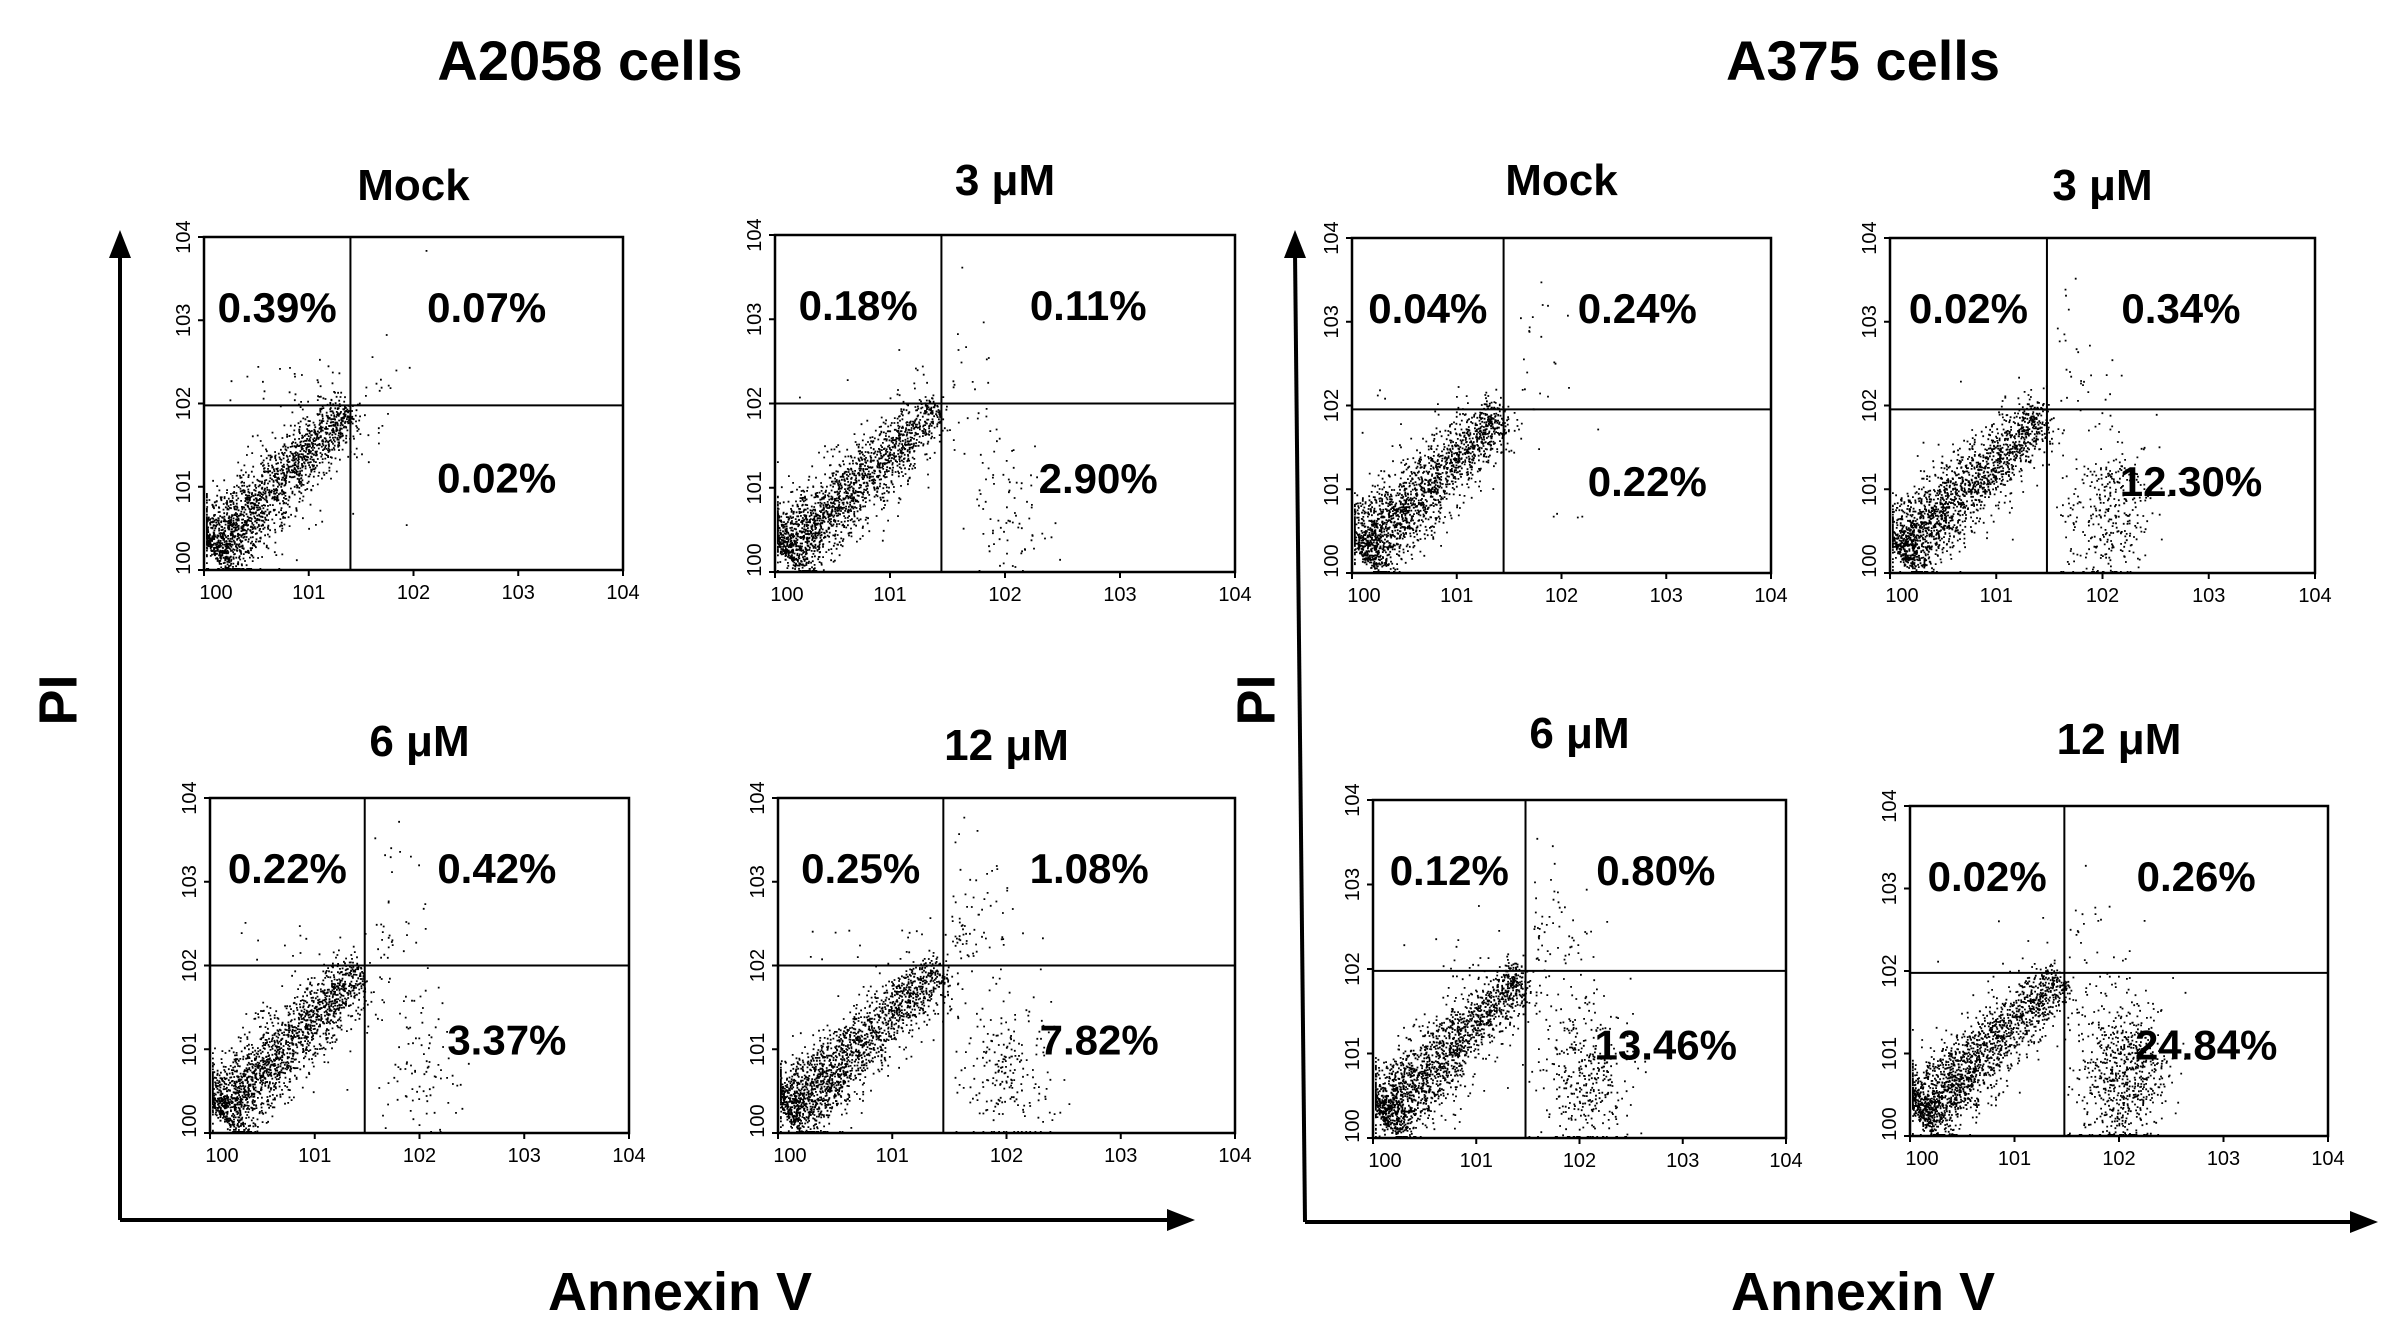 Image resolution: width=2383 pixels, height=1327 pixels. Describe the element at coordinates (1863, 60) in the screenshot. I see `group-title: A375 cells` at that location.